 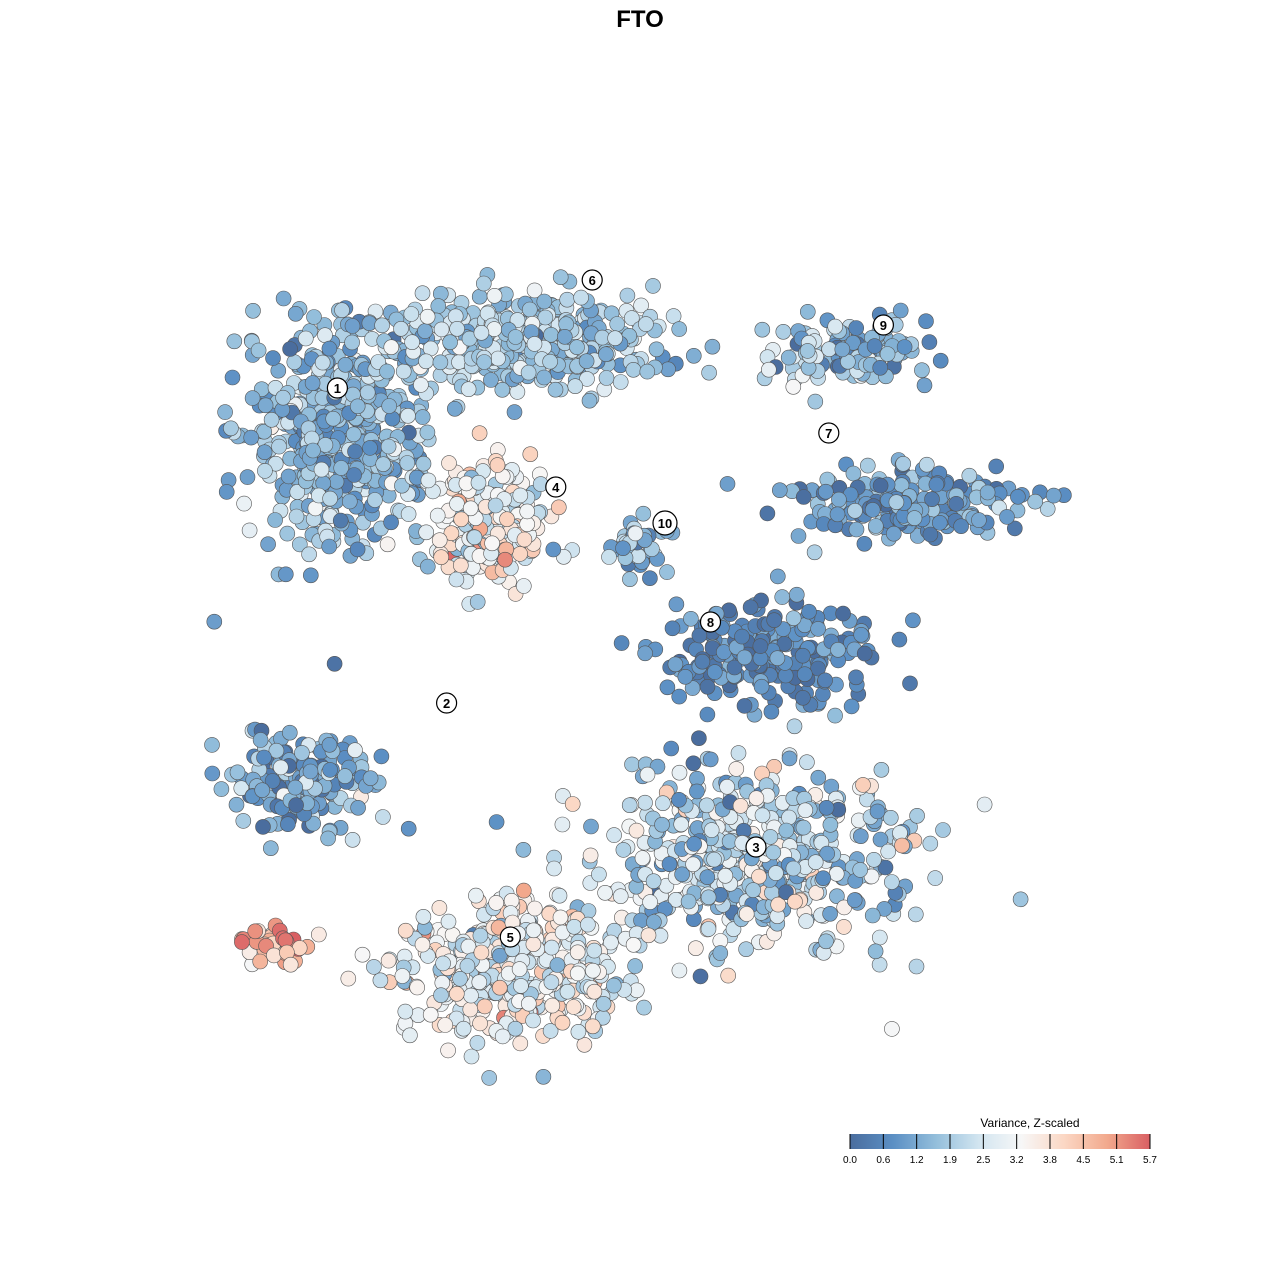 I want to click on svg-text: 9, so click(x=883, y=325).